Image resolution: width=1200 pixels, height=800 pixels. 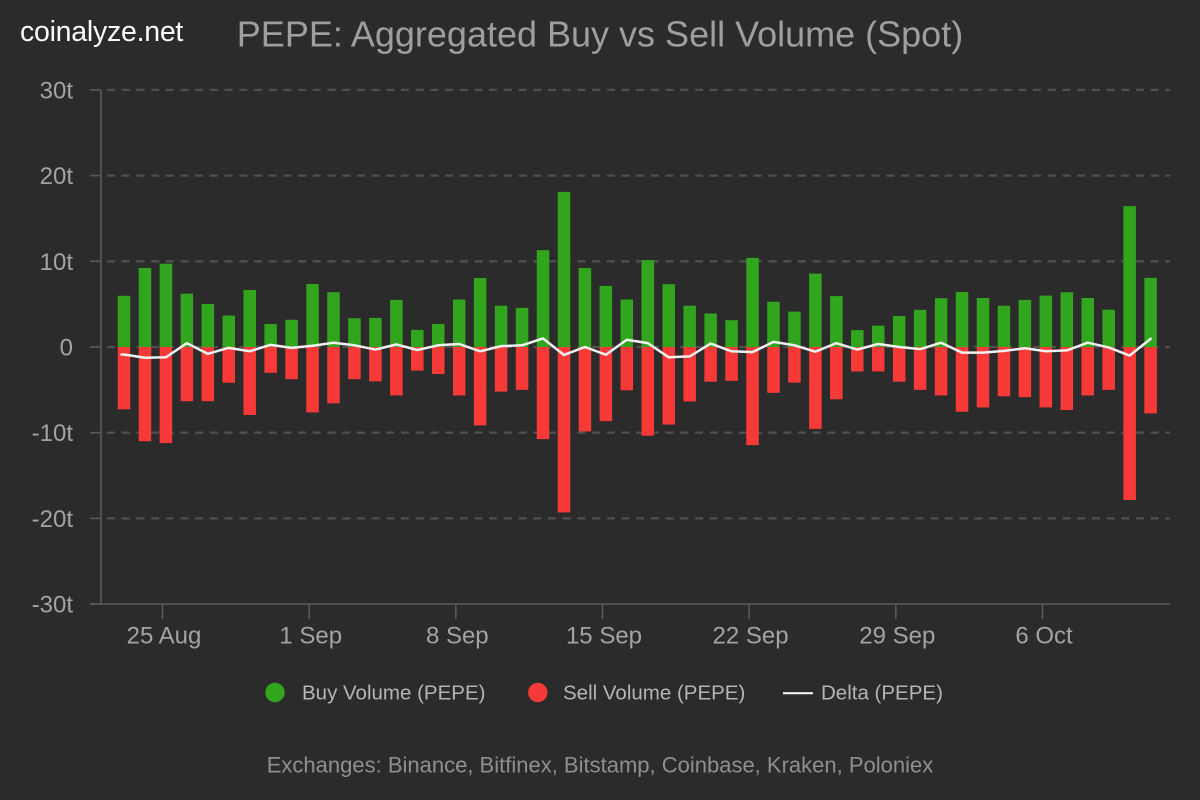 I want to click on svg-text: Delta (PEPE), so click(x=882, y=693).